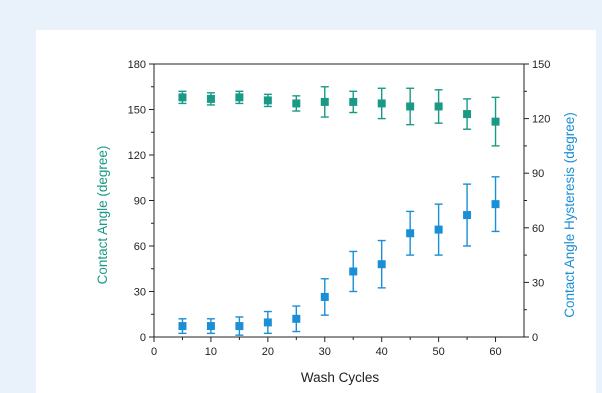  What do you see at coordinates (140, 202) in the screenshot?
I see `y-tick-label: 90` at bounding box center [140, 202].